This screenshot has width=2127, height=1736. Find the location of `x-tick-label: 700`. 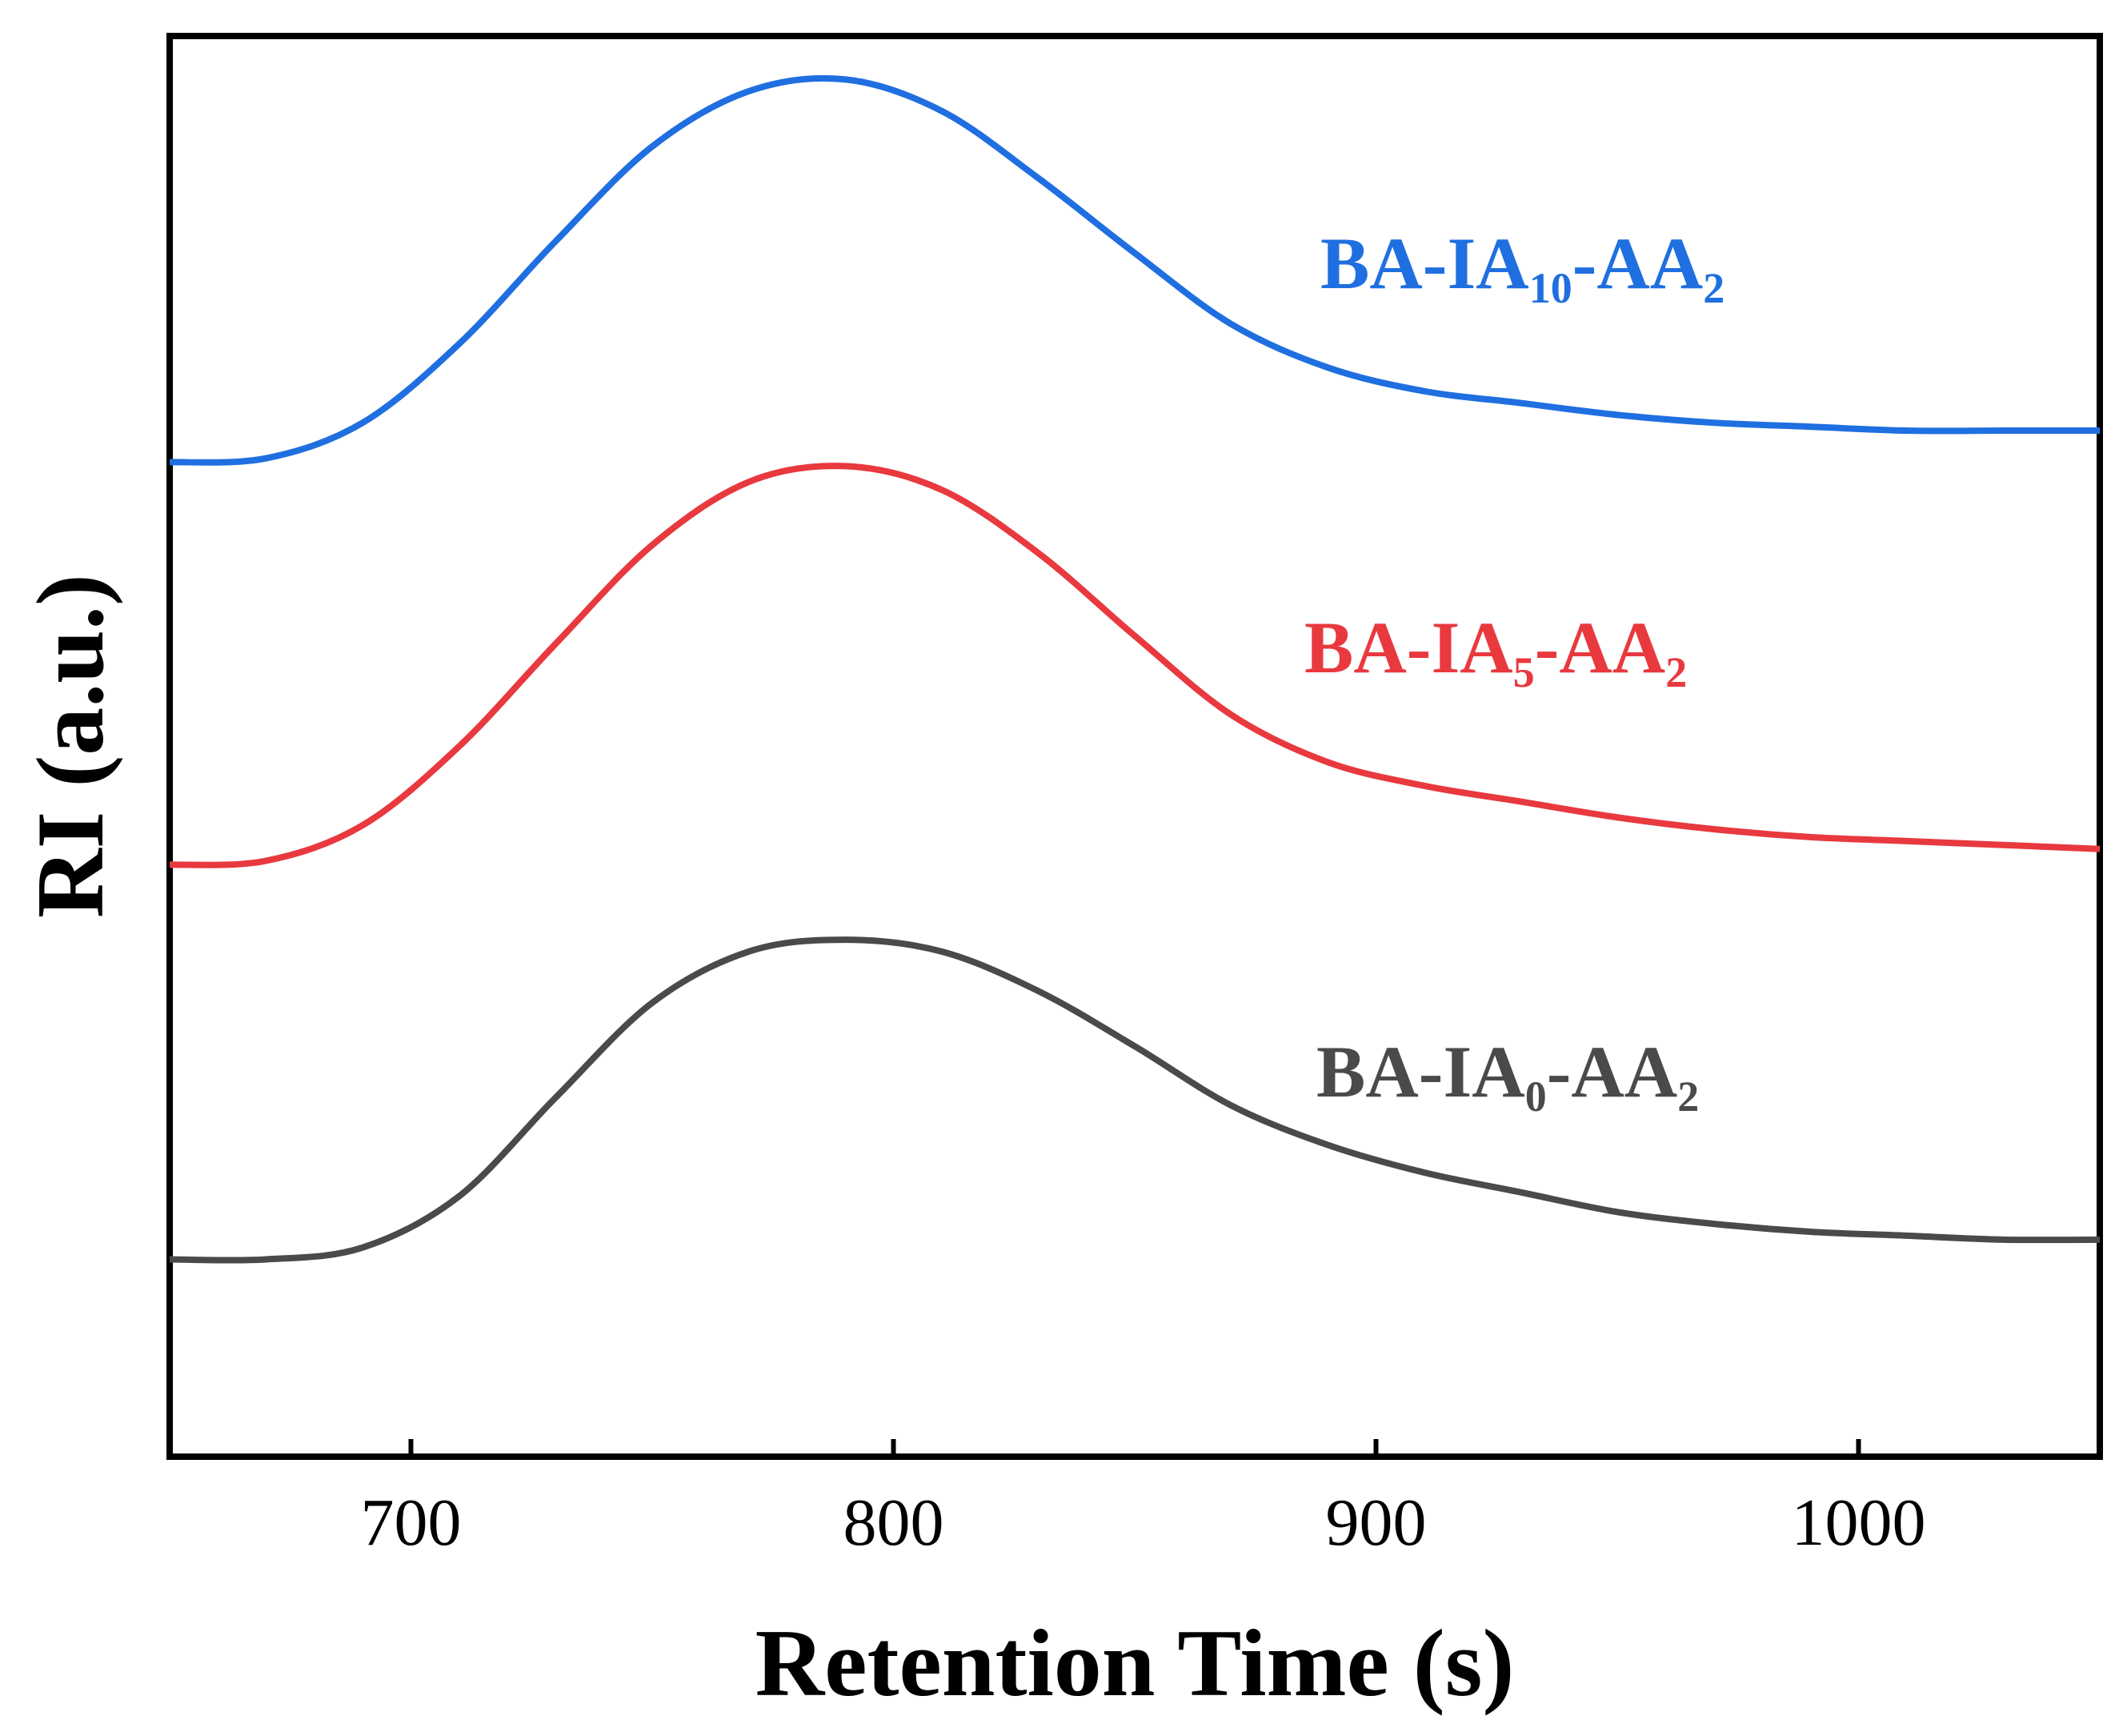

x-tick-label: 700 is located at coordinates (411, 1523).